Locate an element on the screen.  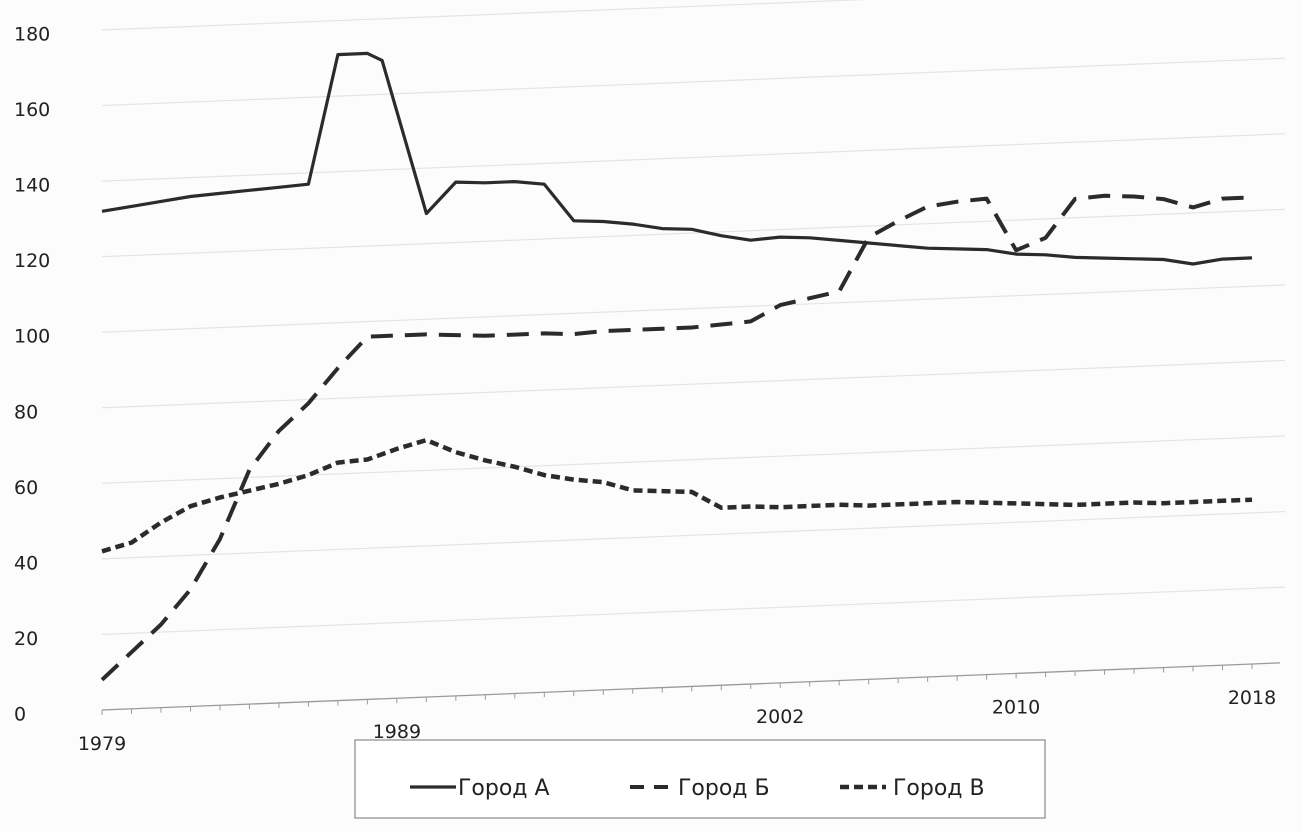
x-tick-label: 1989 is located at coordinates (397, 732).